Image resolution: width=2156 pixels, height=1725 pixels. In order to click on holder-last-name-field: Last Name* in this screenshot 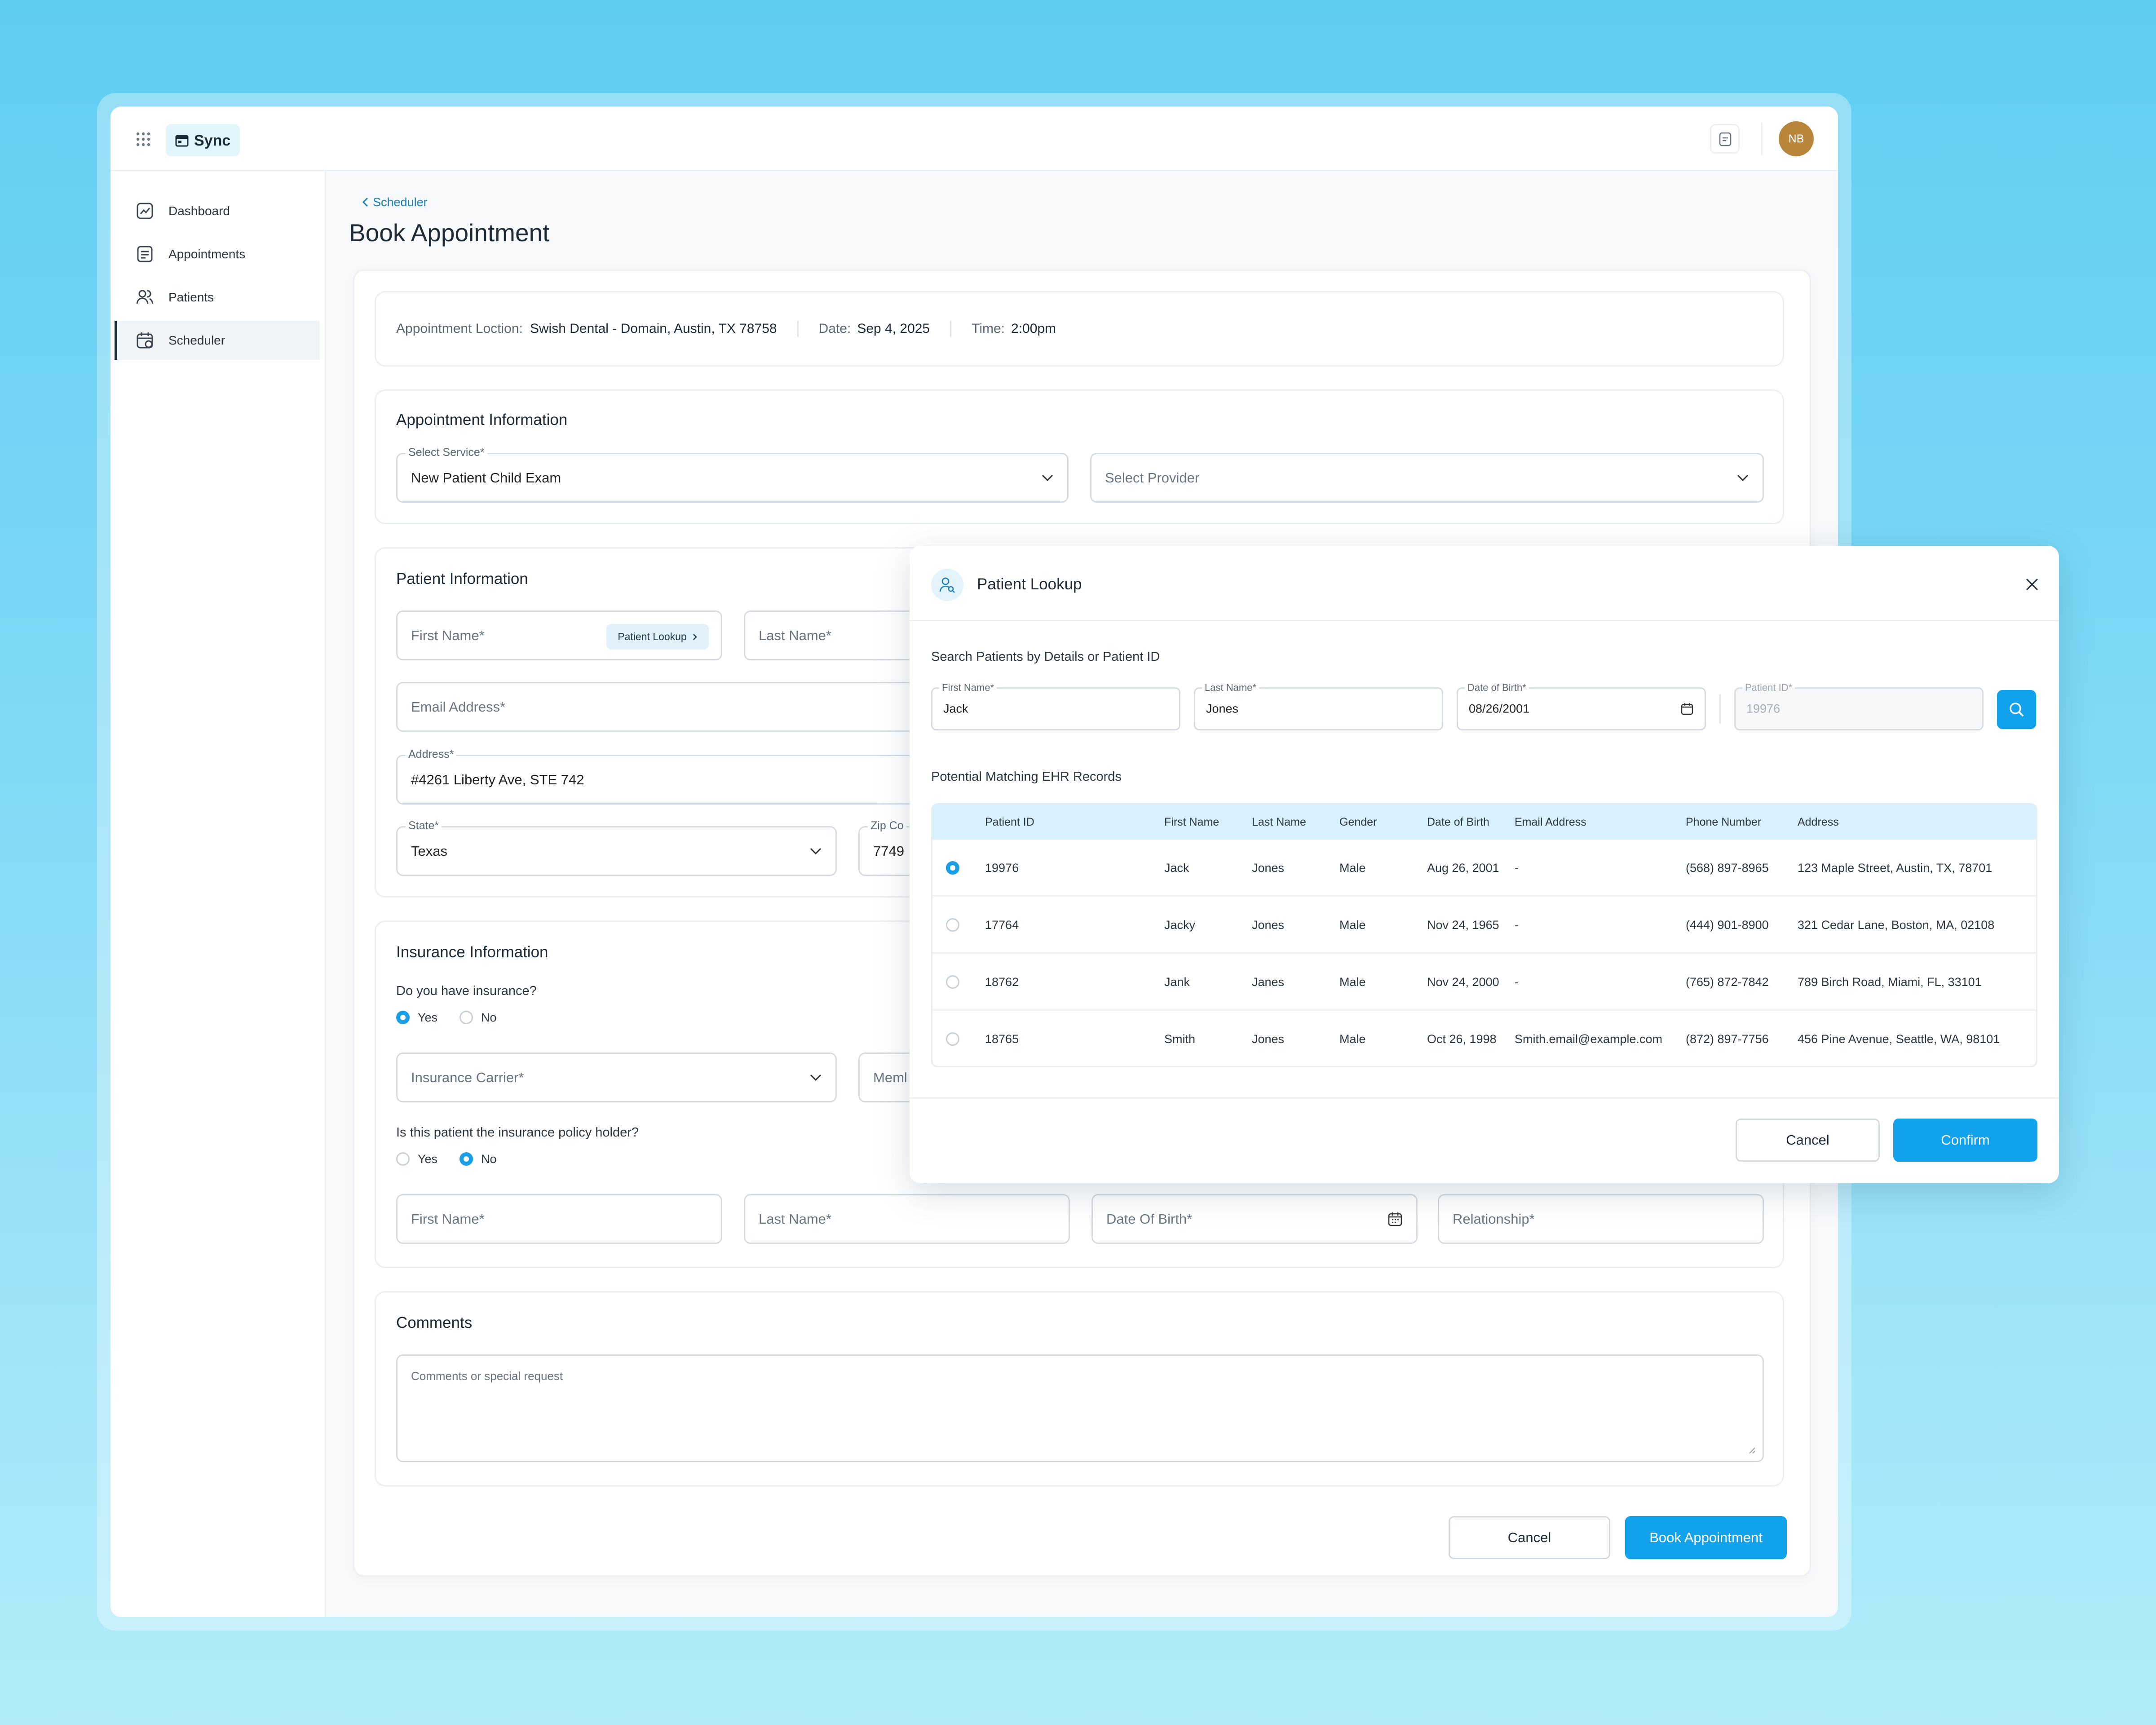, I will do `click(907, 1219)`.